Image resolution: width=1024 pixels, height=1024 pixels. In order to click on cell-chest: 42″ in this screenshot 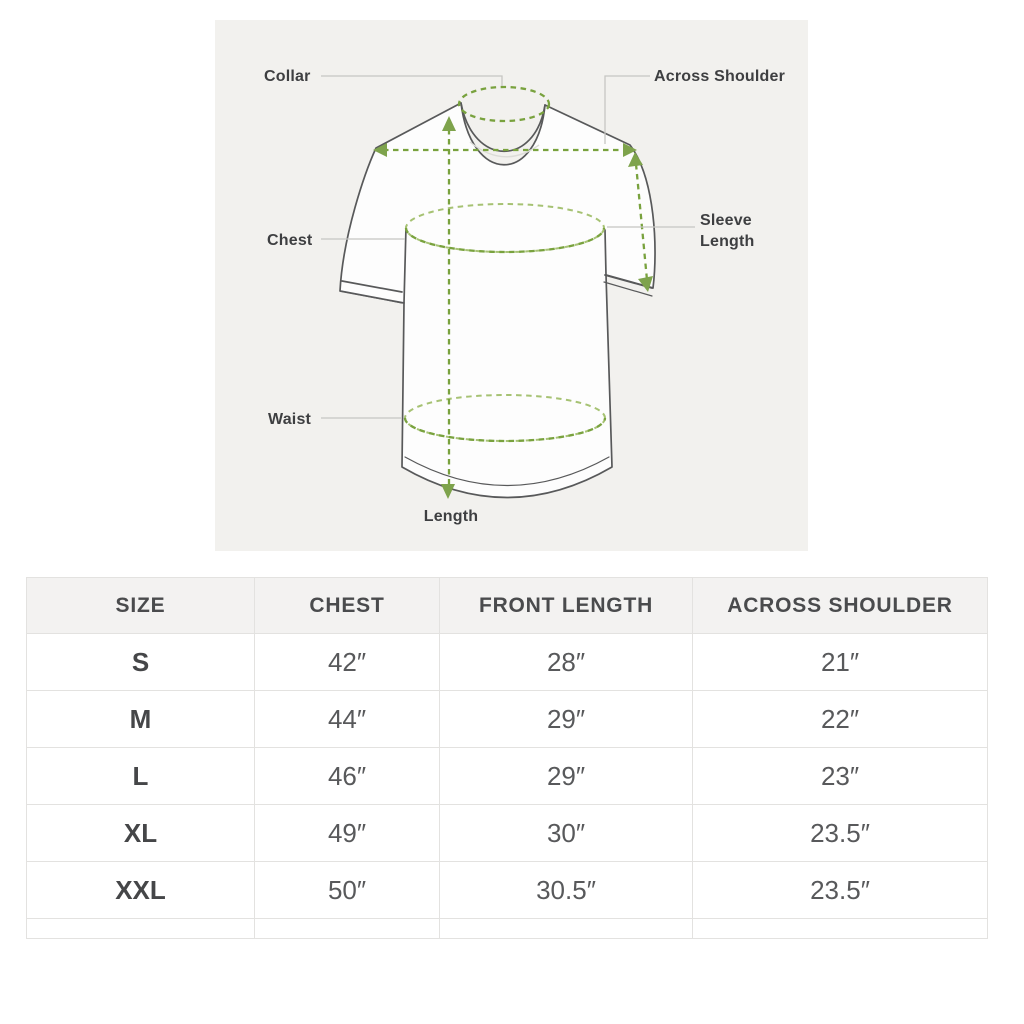, I will do `click(347, 662)`.